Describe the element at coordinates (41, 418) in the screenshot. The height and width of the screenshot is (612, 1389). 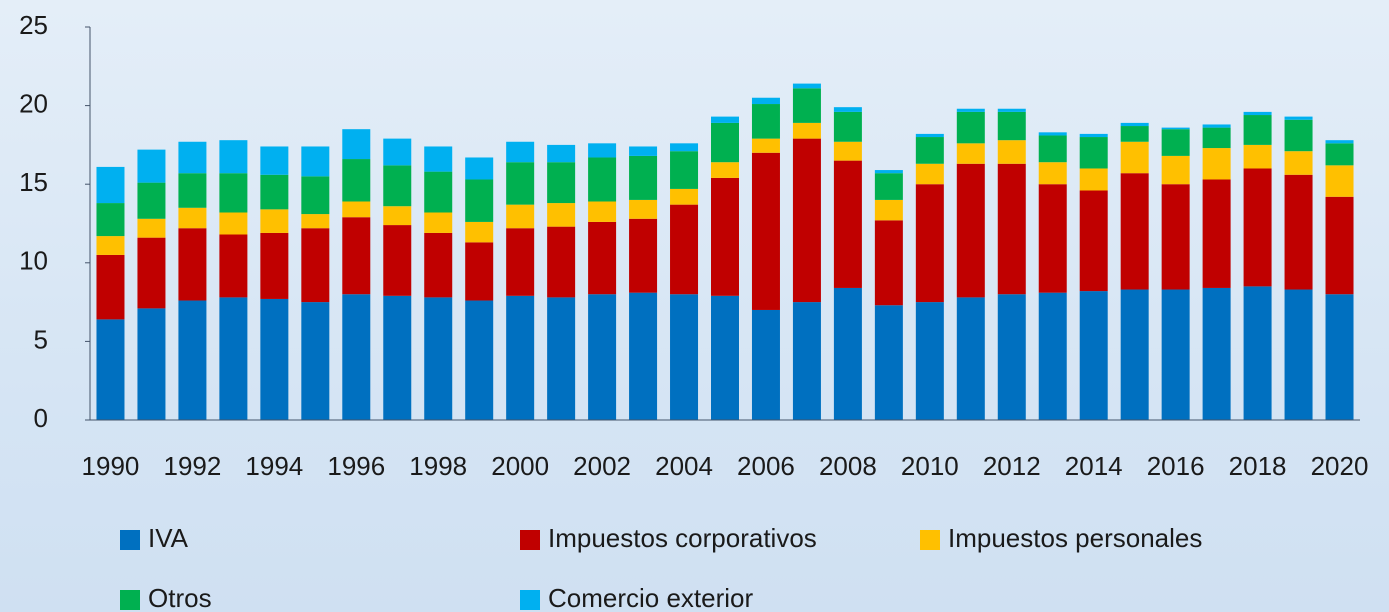
I see `y-tick-label: 0` at that location.